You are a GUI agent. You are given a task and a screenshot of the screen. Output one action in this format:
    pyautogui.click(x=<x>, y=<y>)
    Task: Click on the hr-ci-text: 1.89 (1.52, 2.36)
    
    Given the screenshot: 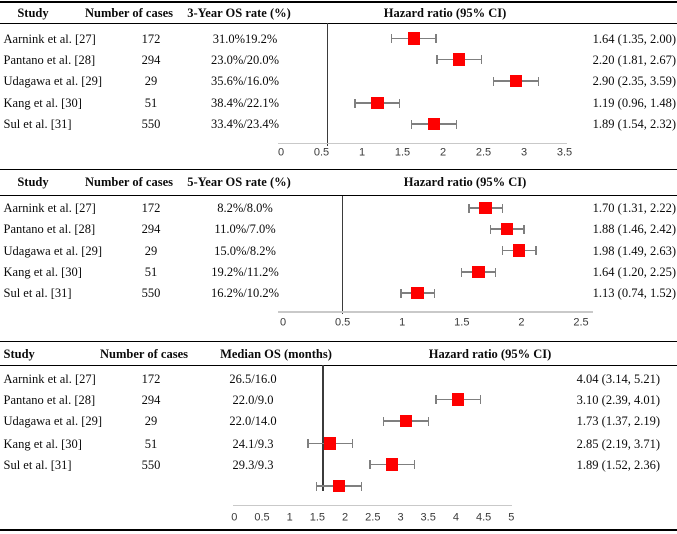 What is the action you would take?
    pyautogui.click(x=618, y=464)
    